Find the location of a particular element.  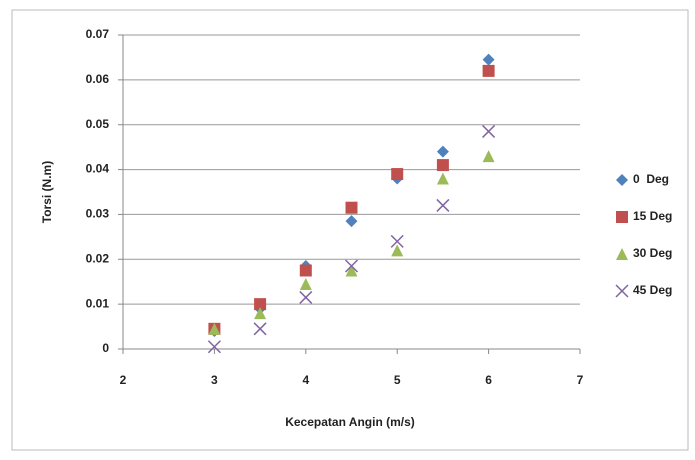

x-tick-label: 5 is located at coordinates (397, 380).